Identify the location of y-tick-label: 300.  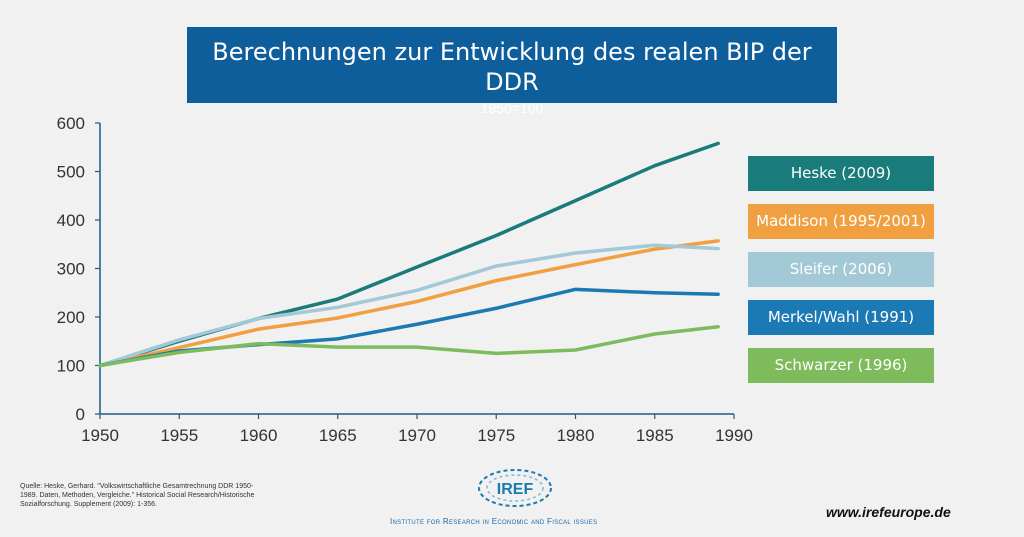
(71, 269).